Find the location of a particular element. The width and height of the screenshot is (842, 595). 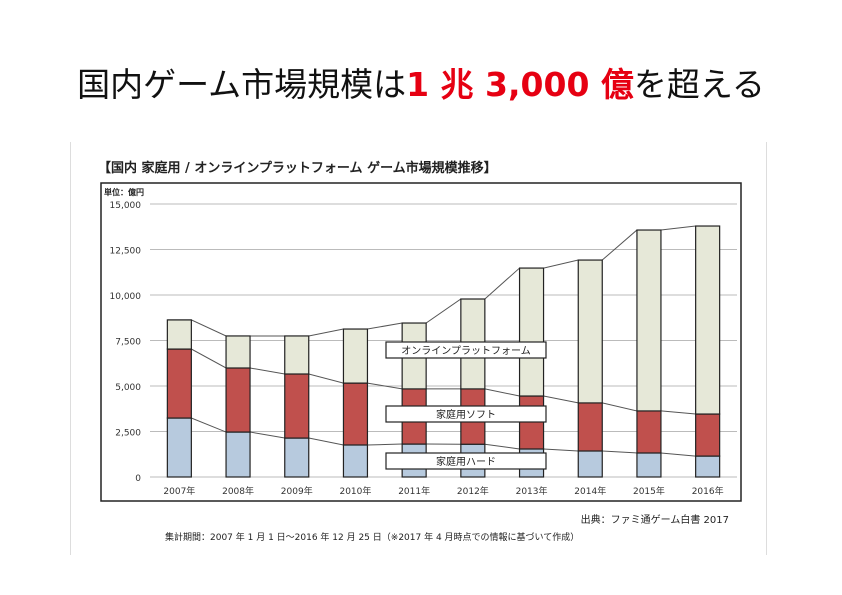

y-tick-label: 0 is located at coordinates (138, 479).